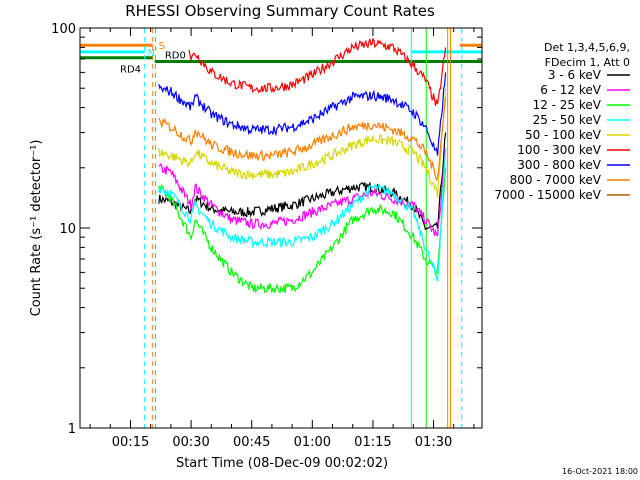 Image resolution: width=640 pixels, height=480 pixels. I want to click on y-tick-label: 1, so click(72, 429).